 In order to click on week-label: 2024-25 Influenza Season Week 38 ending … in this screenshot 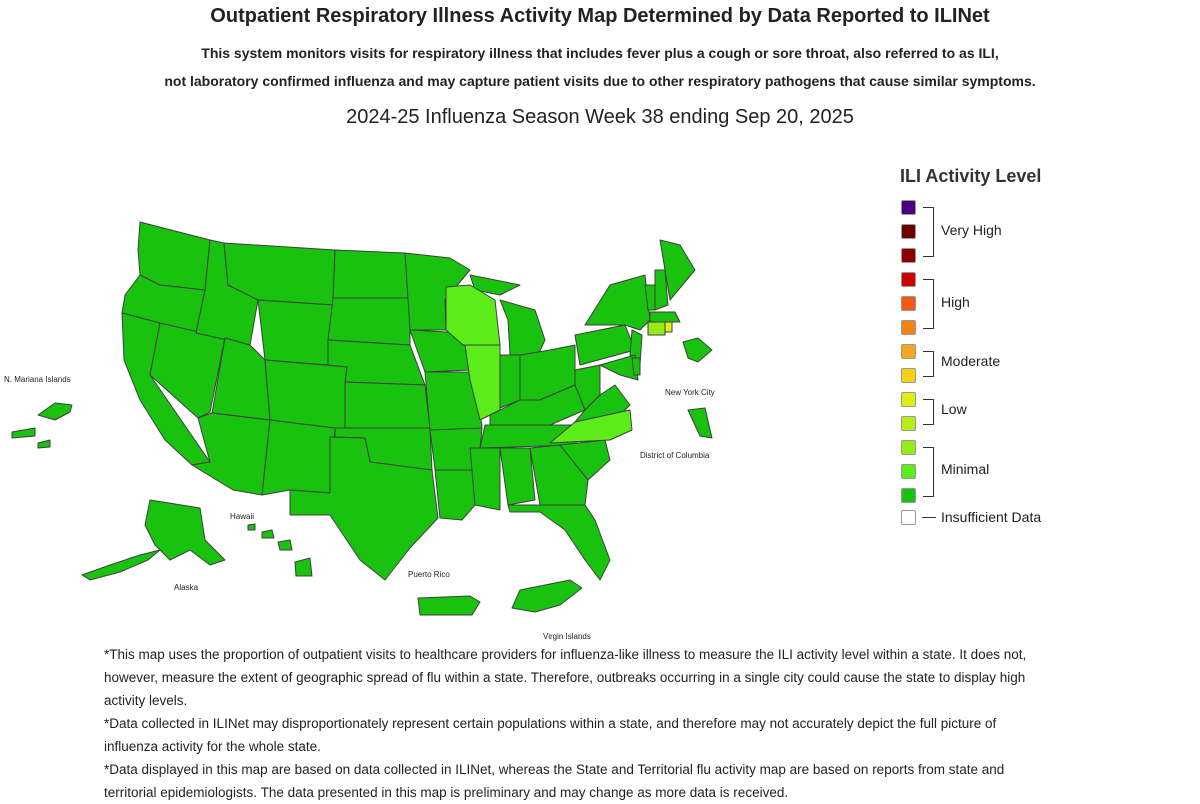, I will do `click(600, 117)`.